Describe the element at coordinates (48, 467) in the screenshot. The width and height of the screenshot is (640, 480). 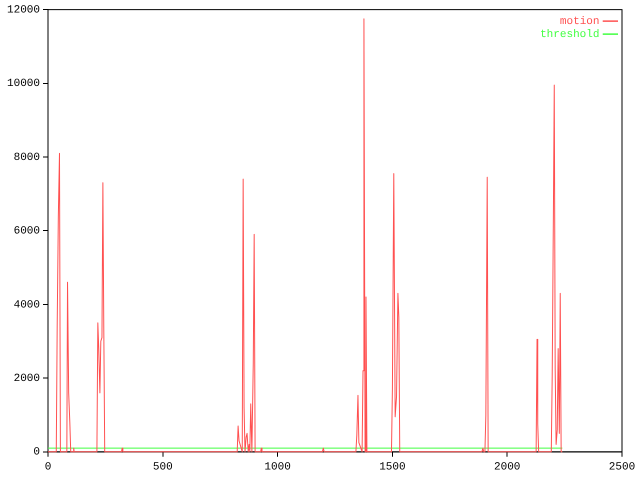
I see `x-tick-label: 0` at that location.